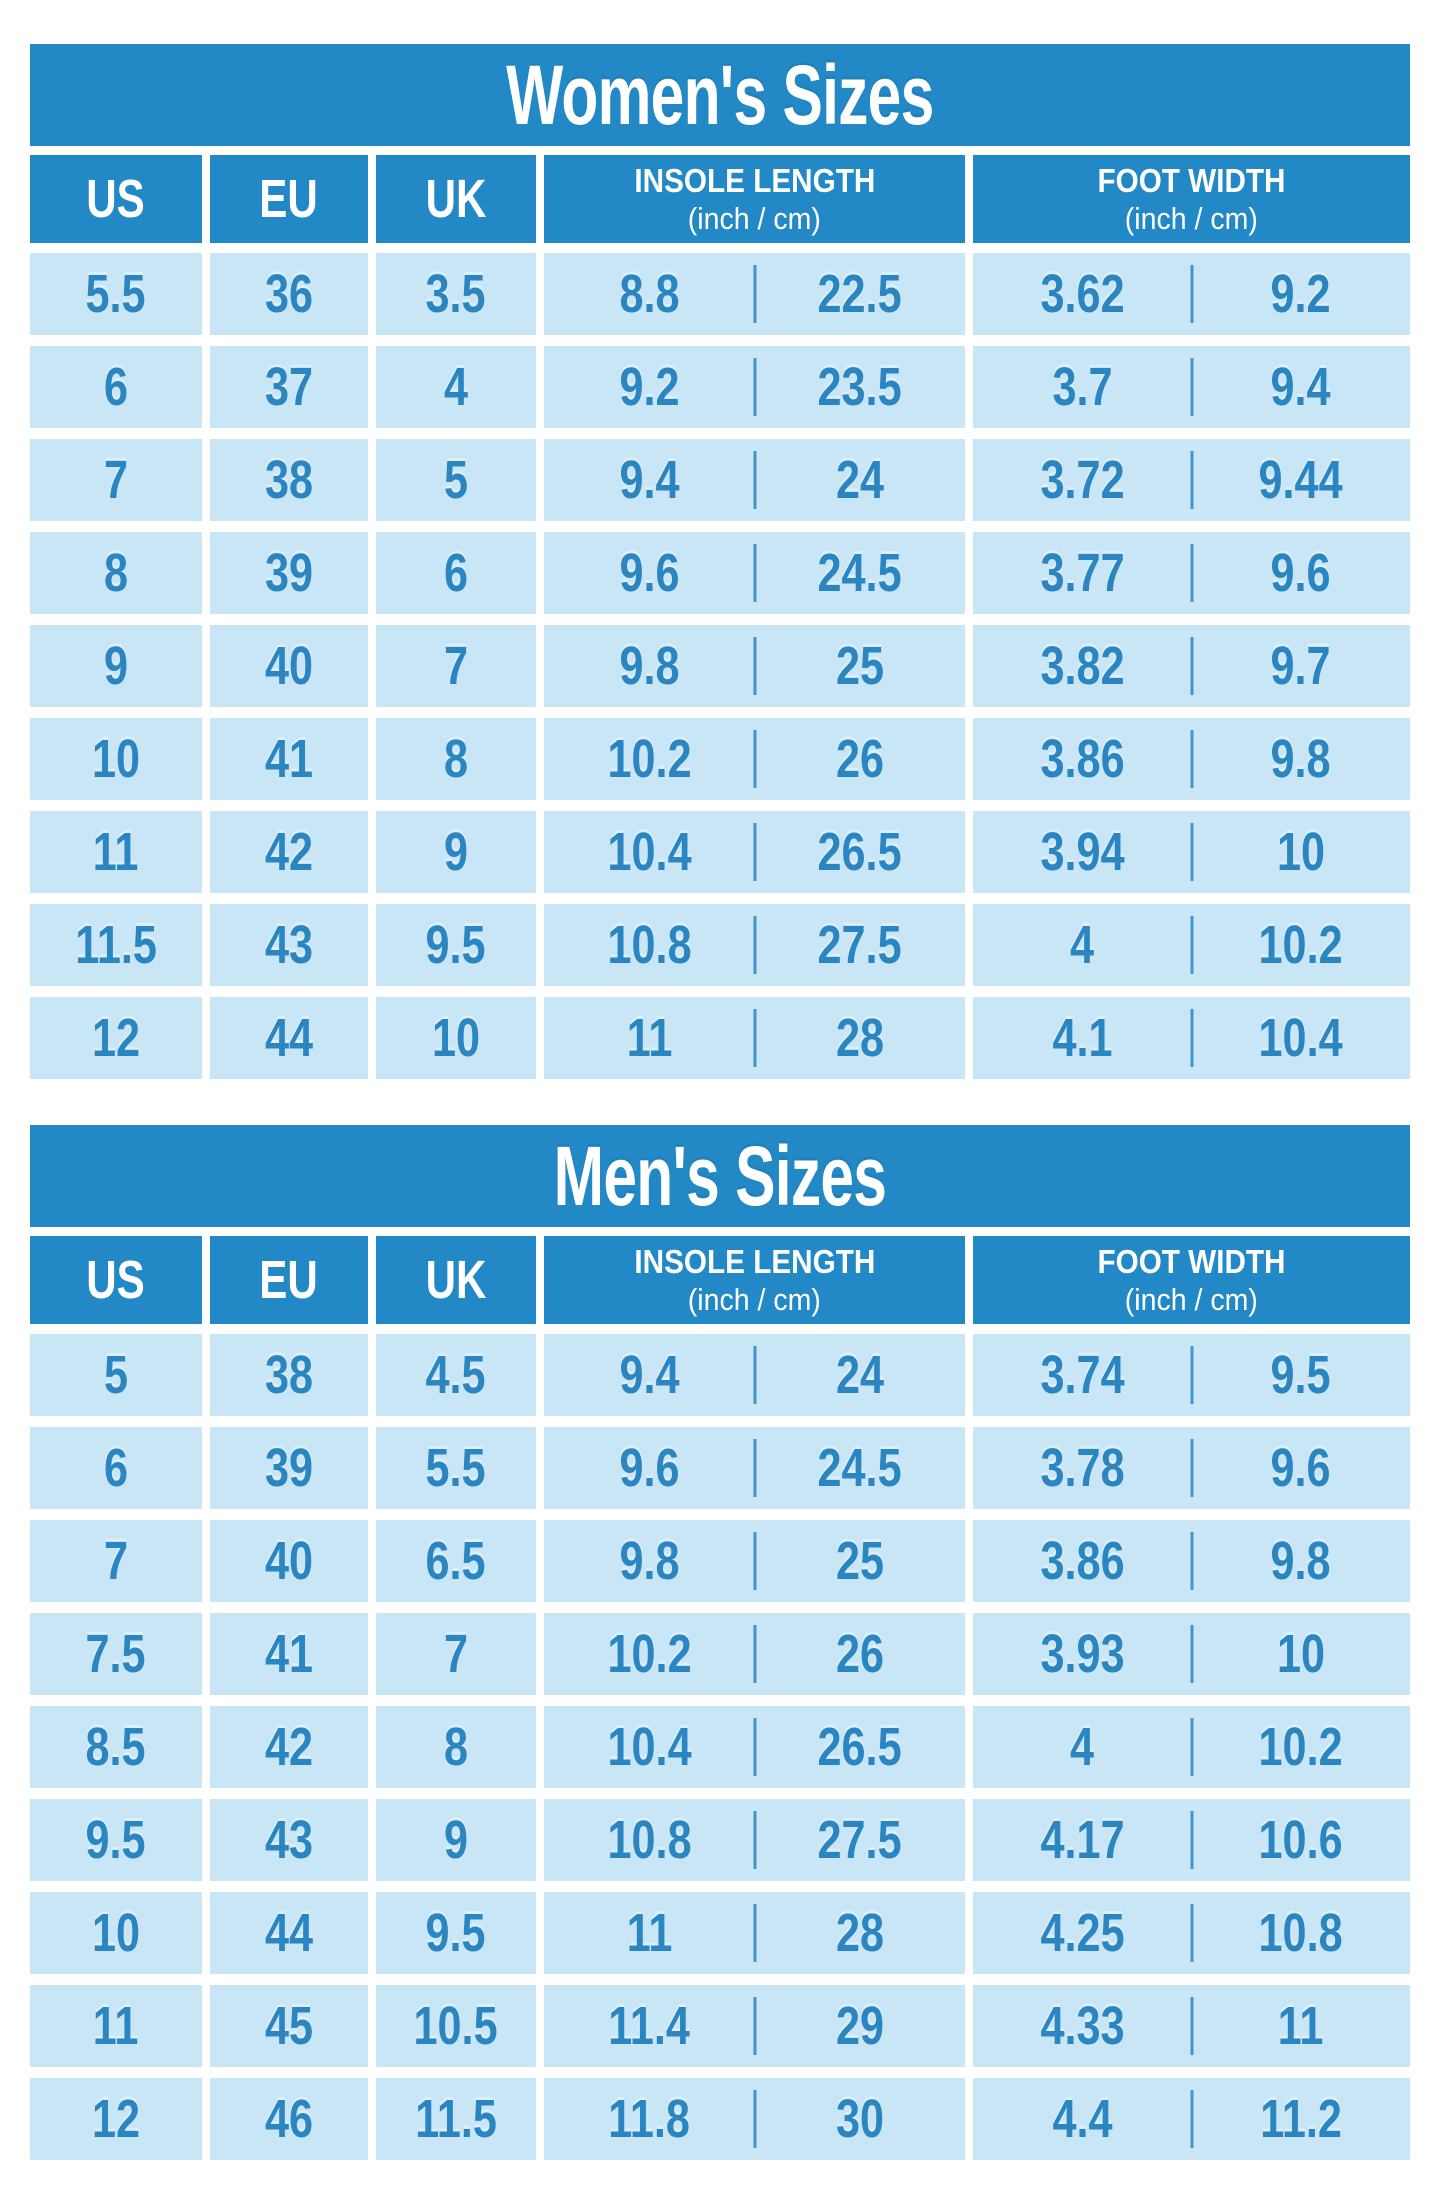 Image resolution: width=1440 pixels, height=2200 pixels. What do you see at coordinates (649, 1840) in the screenshot?
I see `insole-inch-half: 10.8` at bounding box center [649, 1840].